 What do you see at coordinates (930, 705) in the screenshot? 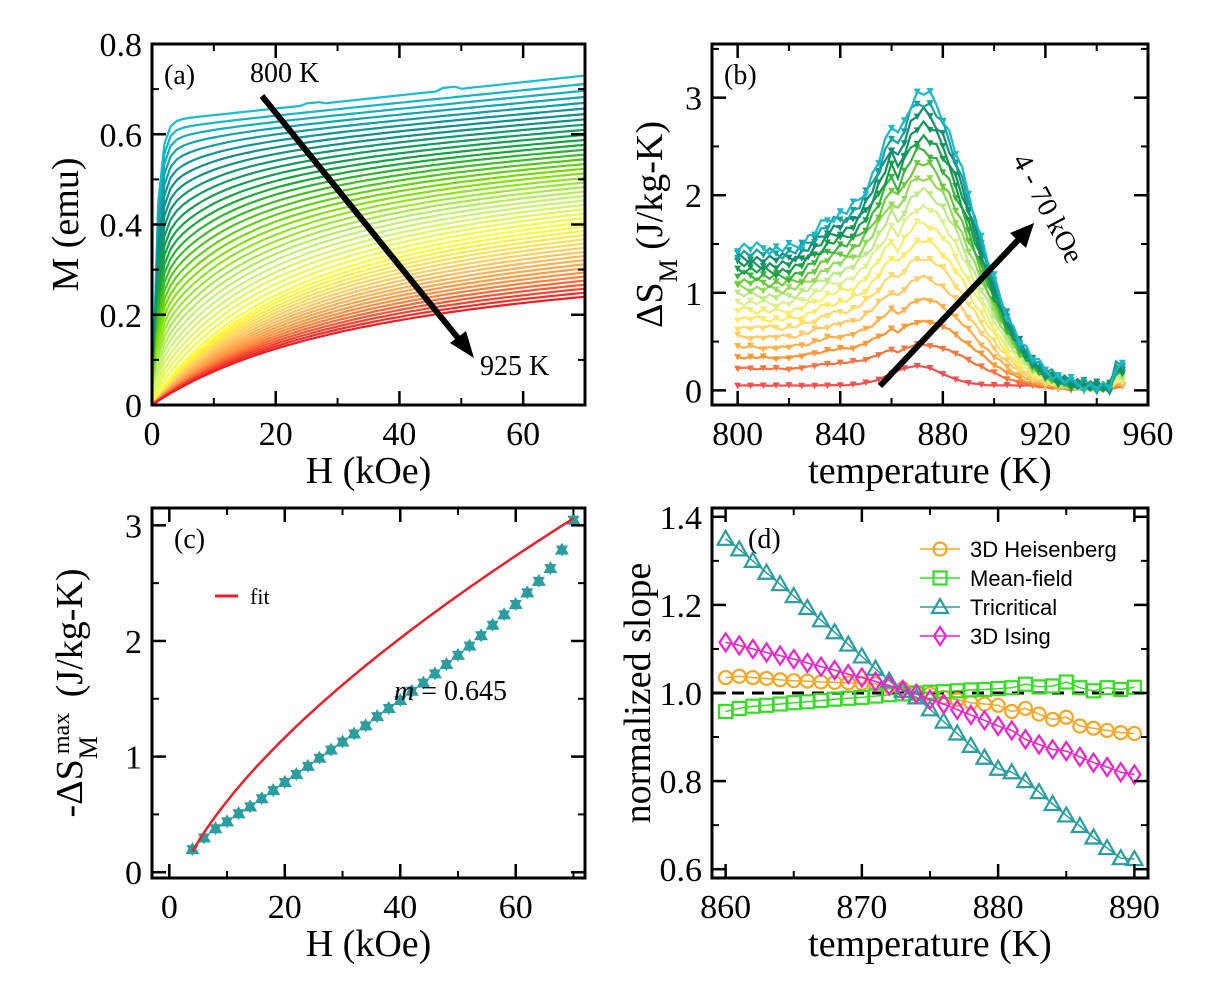
I see `series-line` at bounding box center [930, 705].